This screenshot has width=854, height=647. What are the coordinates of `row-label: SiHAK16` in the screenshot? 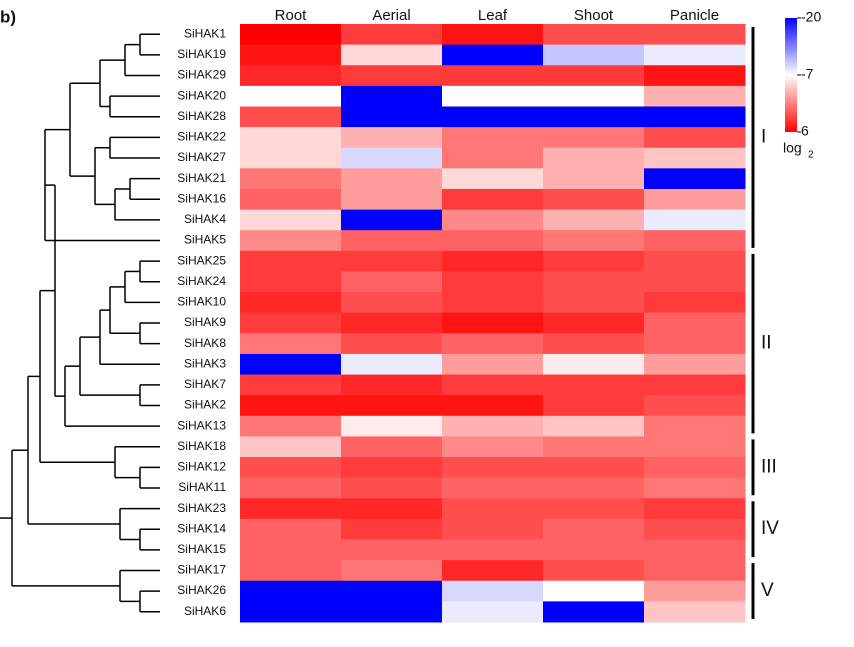 It's located at (201, 198).